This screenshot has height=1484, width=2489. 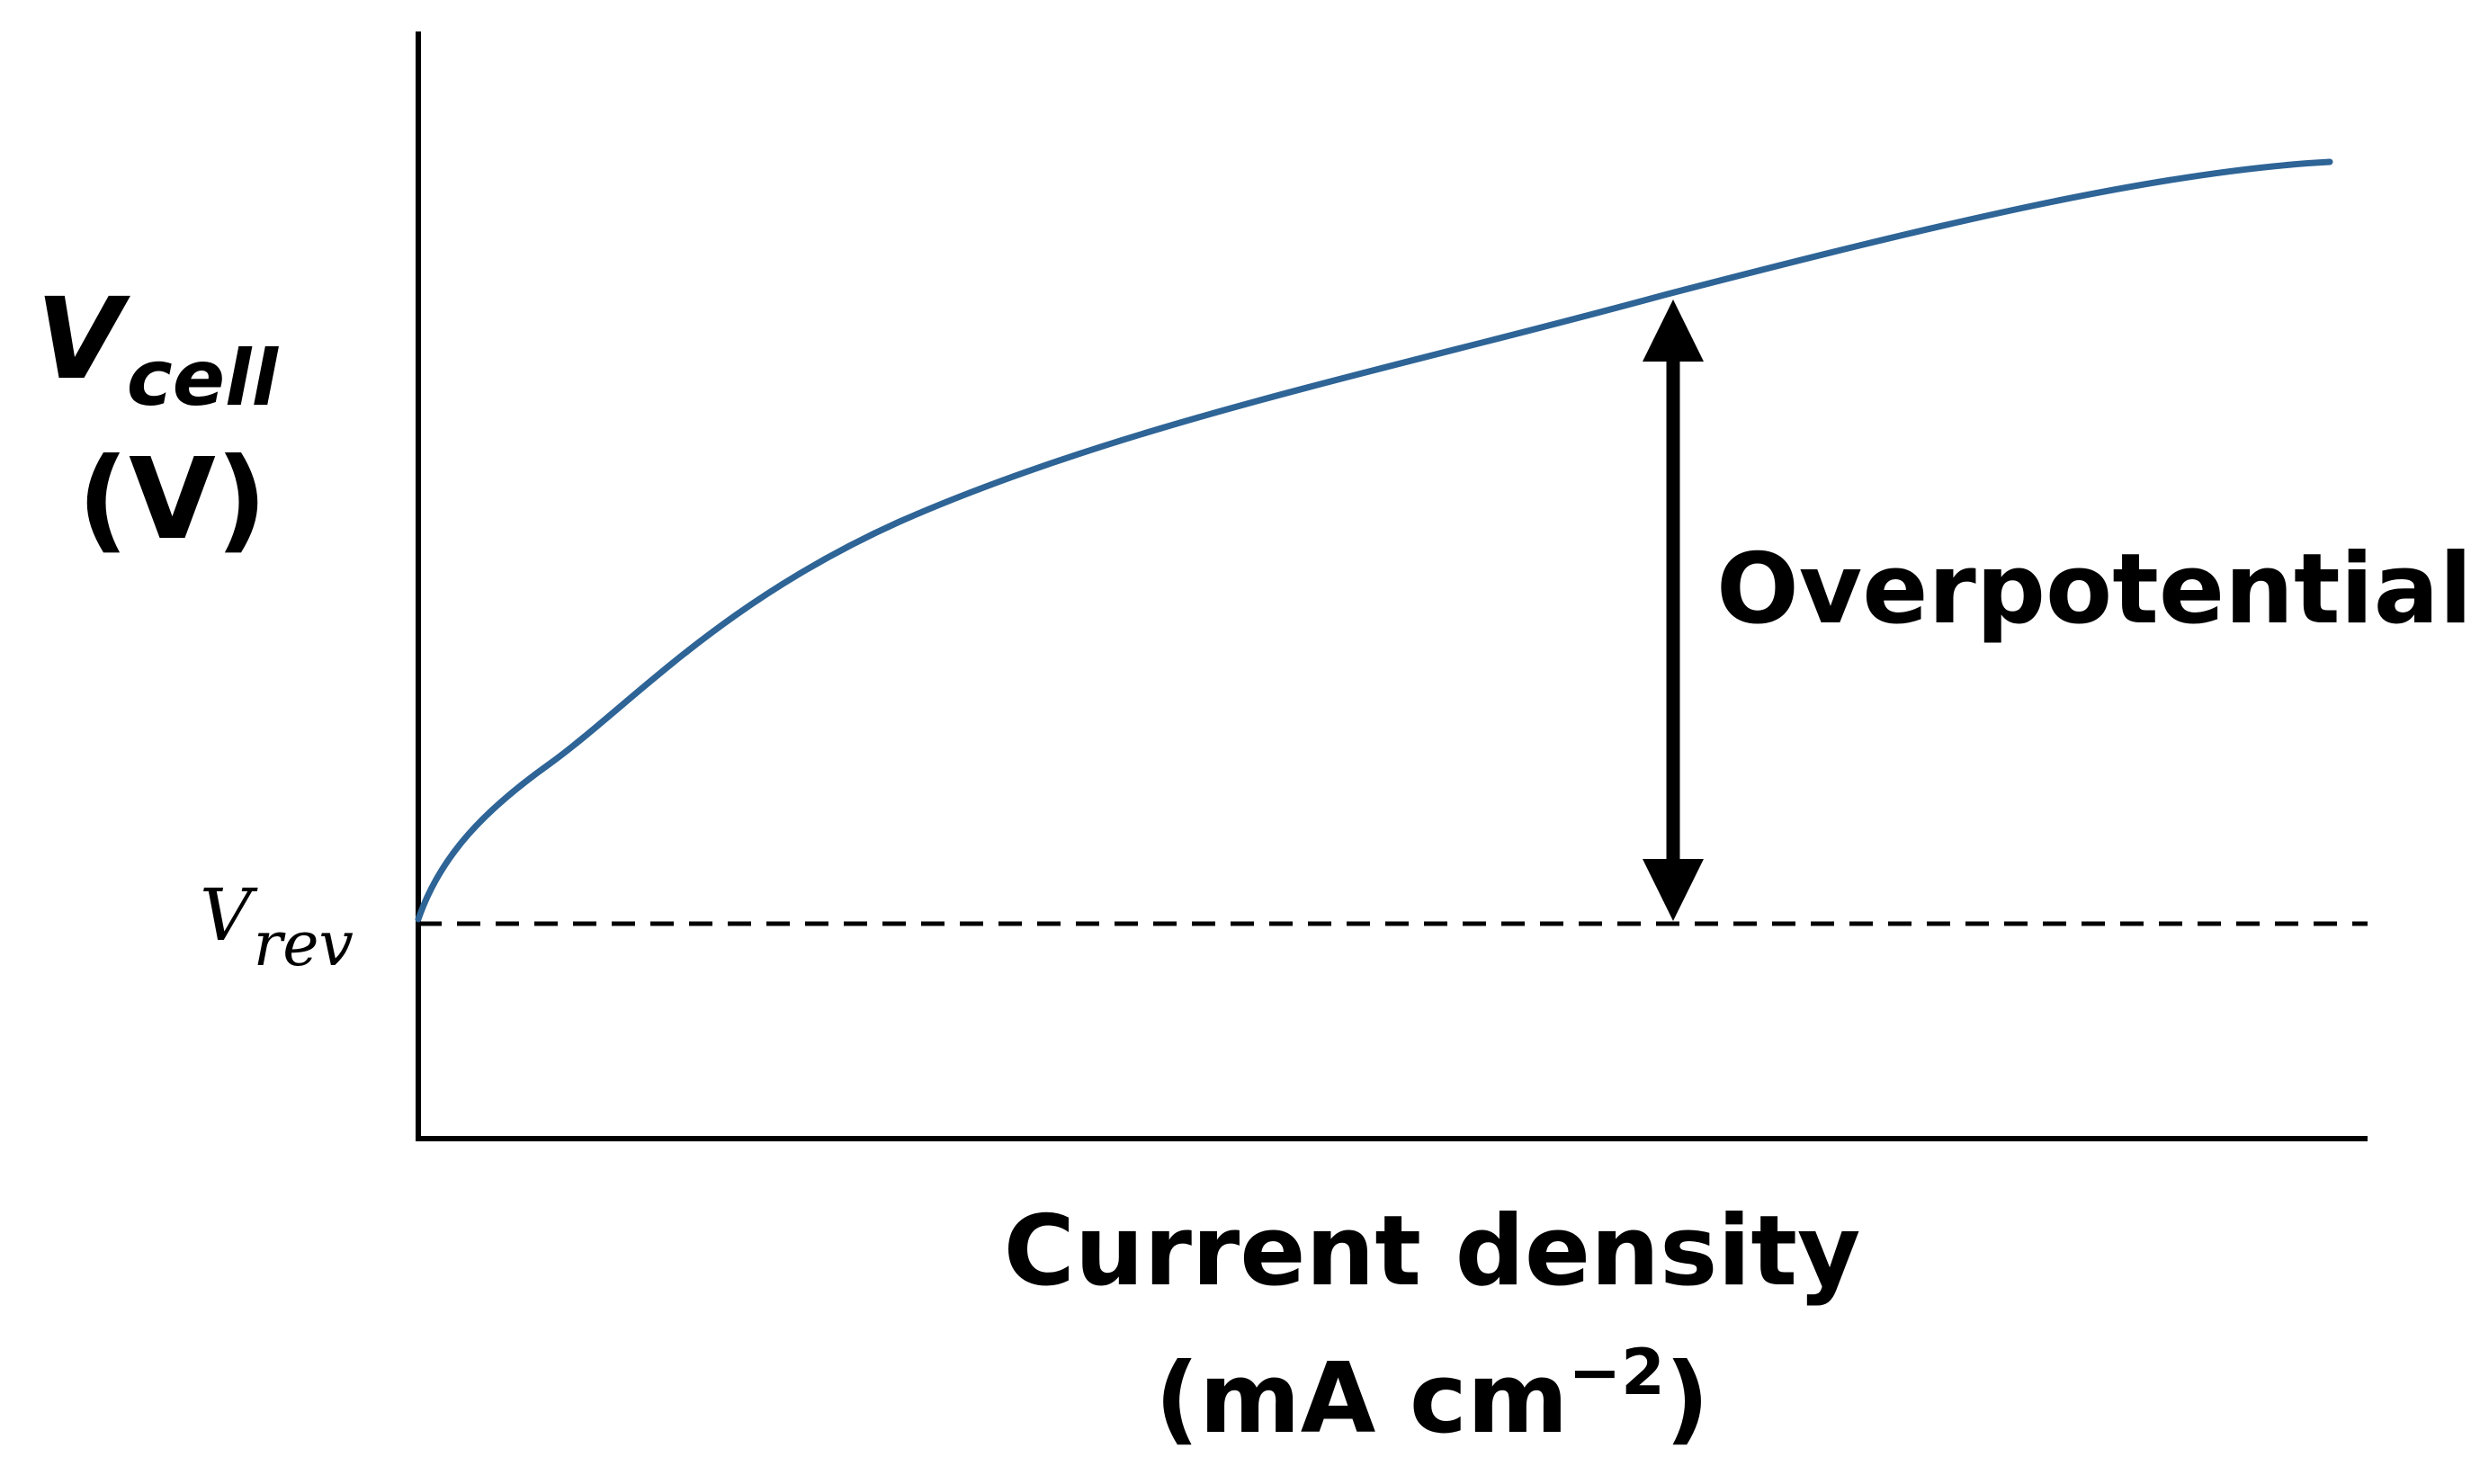 What do you see at coordinates (304, 944) in the screenshot?
I see `reference-subscript: rev` at bounding box center [304, 944].